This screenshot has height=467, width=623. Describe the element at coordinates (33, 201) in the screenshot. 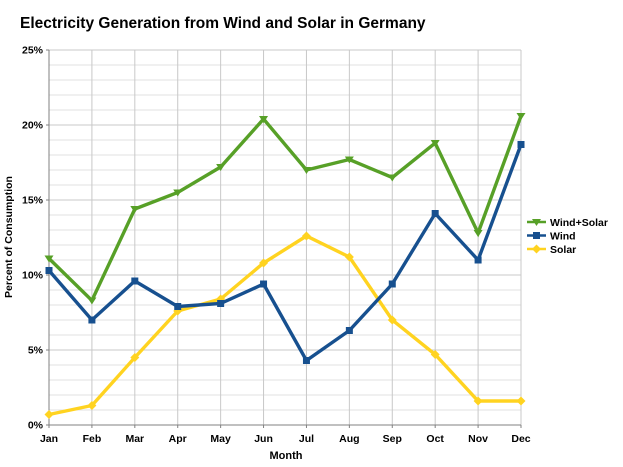

I see `y-tick-label: 15%` at that location.